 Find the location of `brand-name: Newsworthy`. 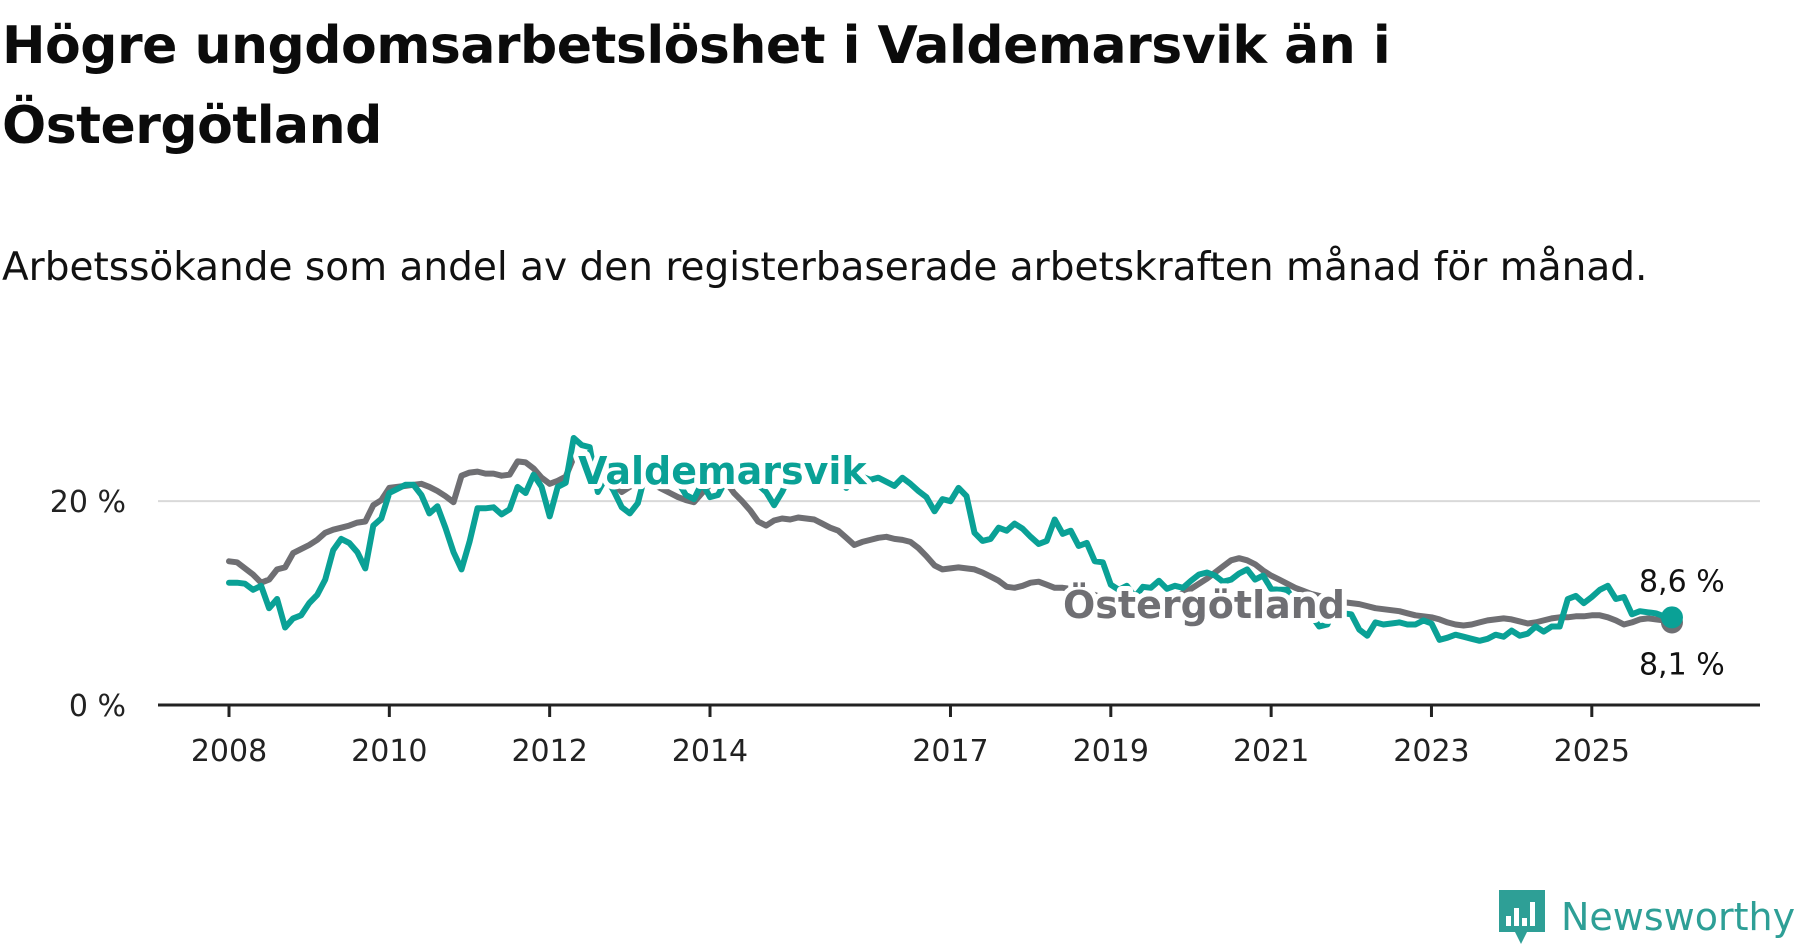

brand-name: Newsworthy is located at coordinates (1678, 917).